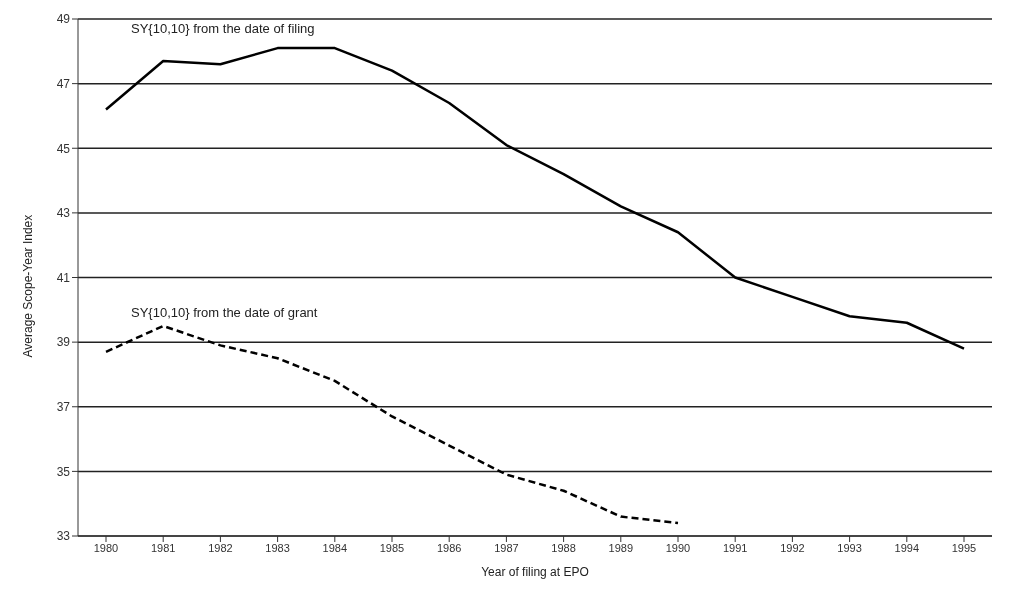 Image resolution: width=1010 pixels, height=594 pixels. Describe the element at coordinates (792, 547) in the screenshot. I see `x-tick-label: 1992` at that location.